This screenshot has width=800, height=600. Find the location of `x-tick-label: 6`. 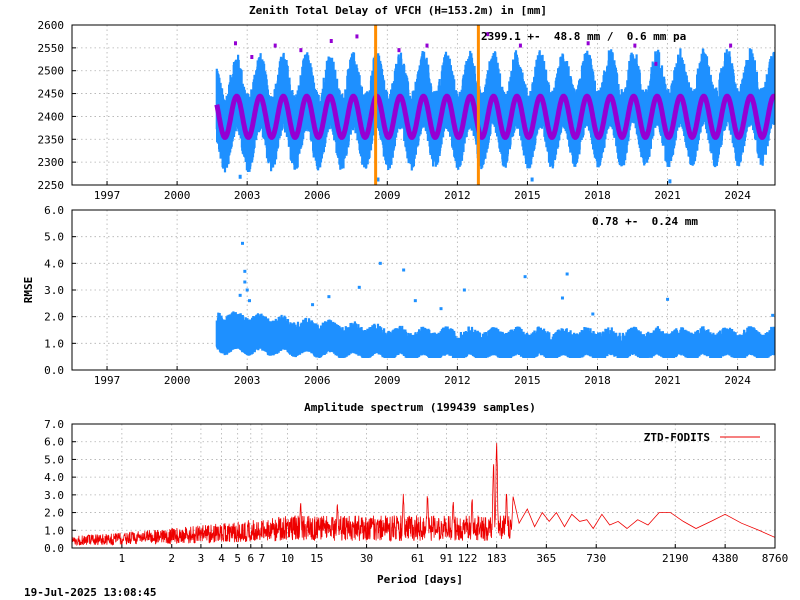

x-tick-label: 6 is located at coordinates (250, 558).